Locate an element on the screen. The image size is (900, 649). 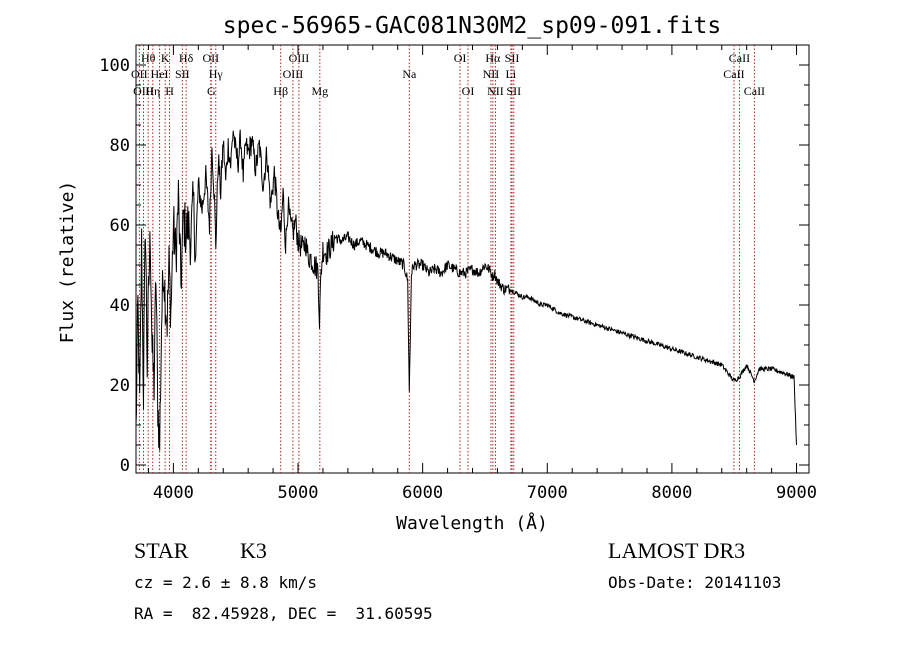
spectral-line-label: HeI is located at coordinates (160, 74).